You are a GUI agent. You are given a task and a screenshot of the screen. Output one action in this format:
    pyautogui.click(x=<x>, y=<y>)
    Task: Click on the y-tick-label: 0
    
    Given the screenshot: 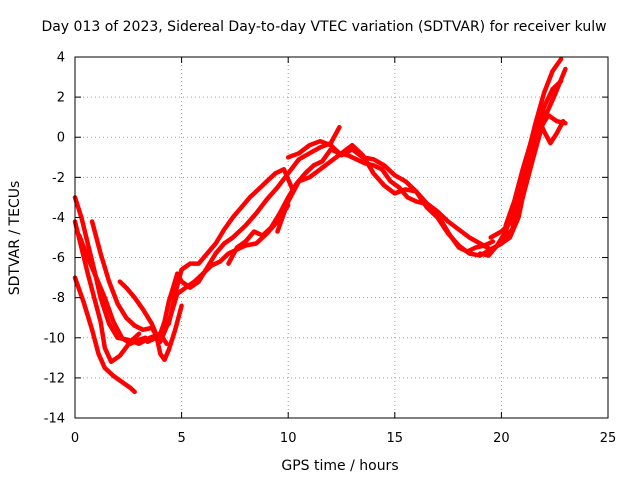 What is the action you would take?
    pyautogui.click(x=61, y=138)
    